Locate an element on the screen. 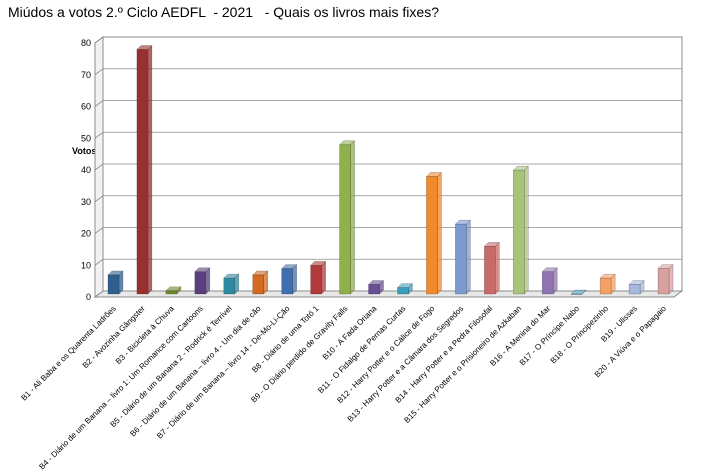 This screenshot has width=703, height=475. y-tick-label: 40 is located at coordinates (86, 170).